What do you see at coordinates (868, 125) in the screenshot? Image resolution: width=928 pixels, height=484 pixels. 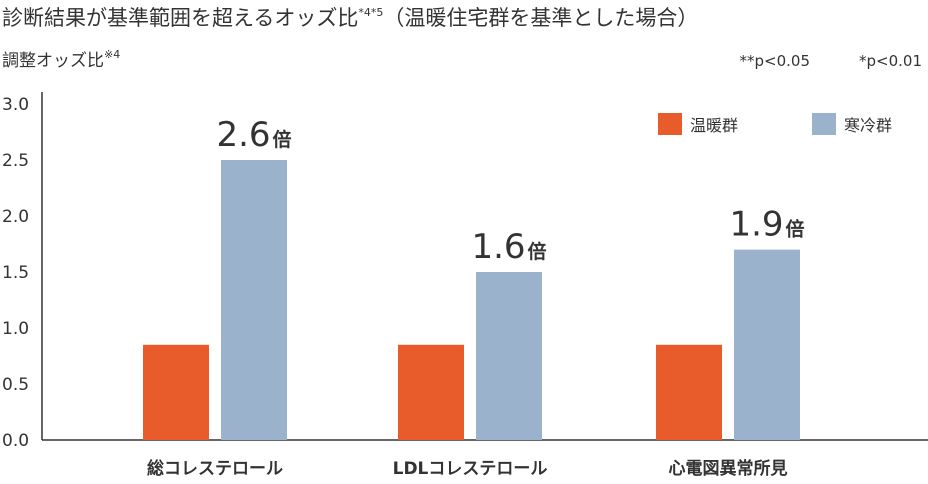 I see `legend-label-cold: 寒冷群` at bounding box center [868, 125].